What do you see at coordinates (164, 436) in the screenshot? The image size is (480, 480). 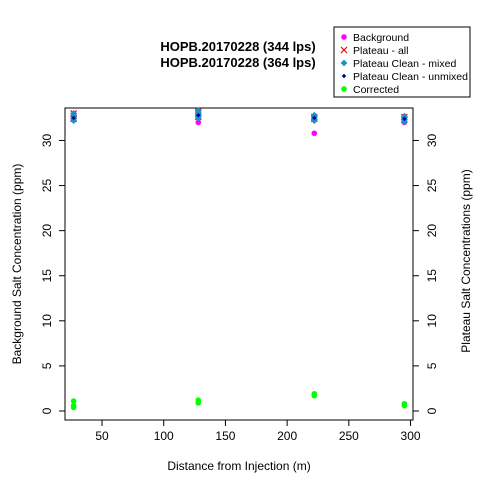 I see `x-tick-label: 100` at bounding box center [164, 436].